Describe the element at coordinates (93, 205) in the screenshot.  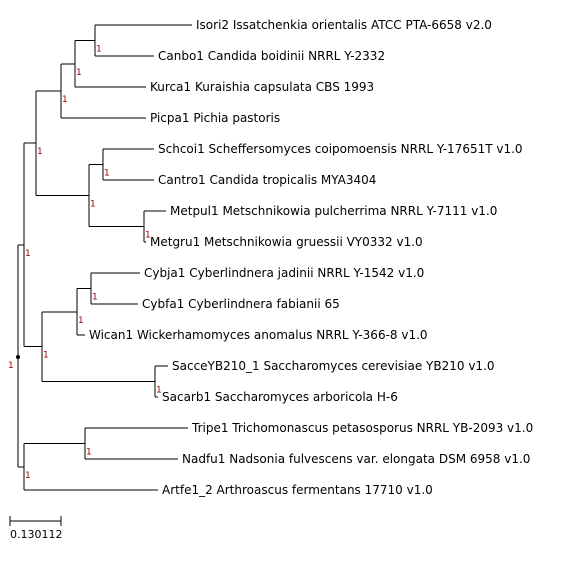
I see `support-value-cug-clade: 1` at that location.